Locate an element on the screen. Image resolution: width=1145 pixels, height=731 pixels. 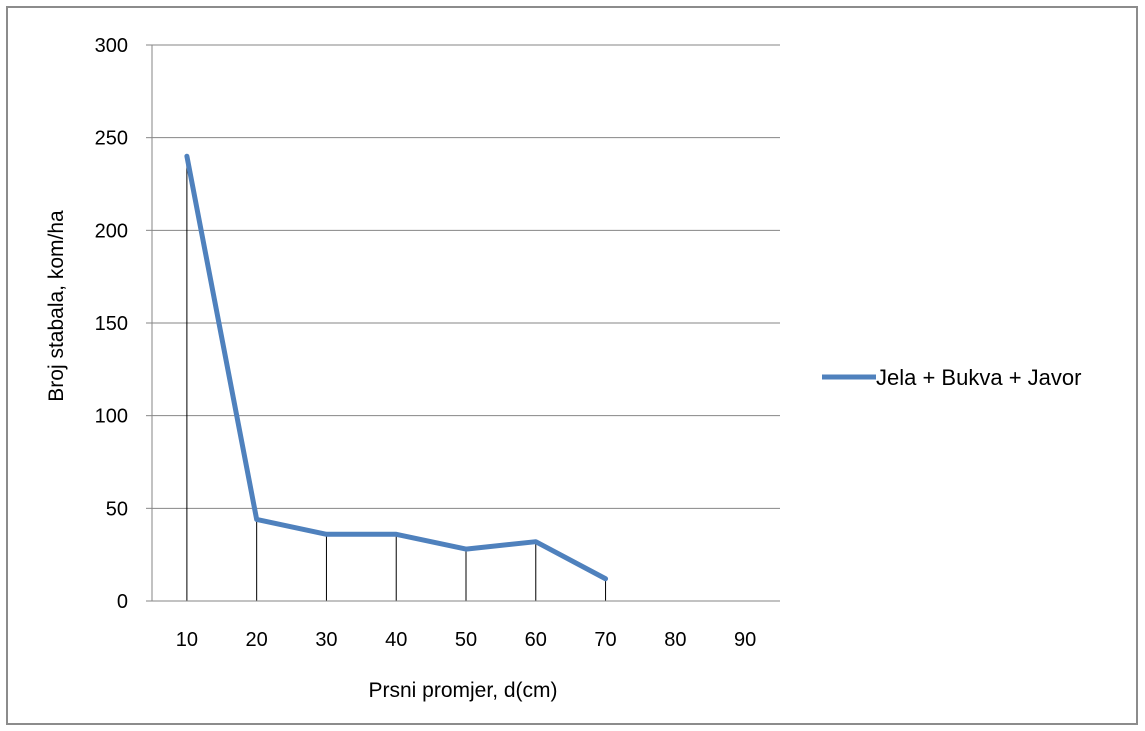
x-tick-label: 70 is located at coordinates (605, 640).